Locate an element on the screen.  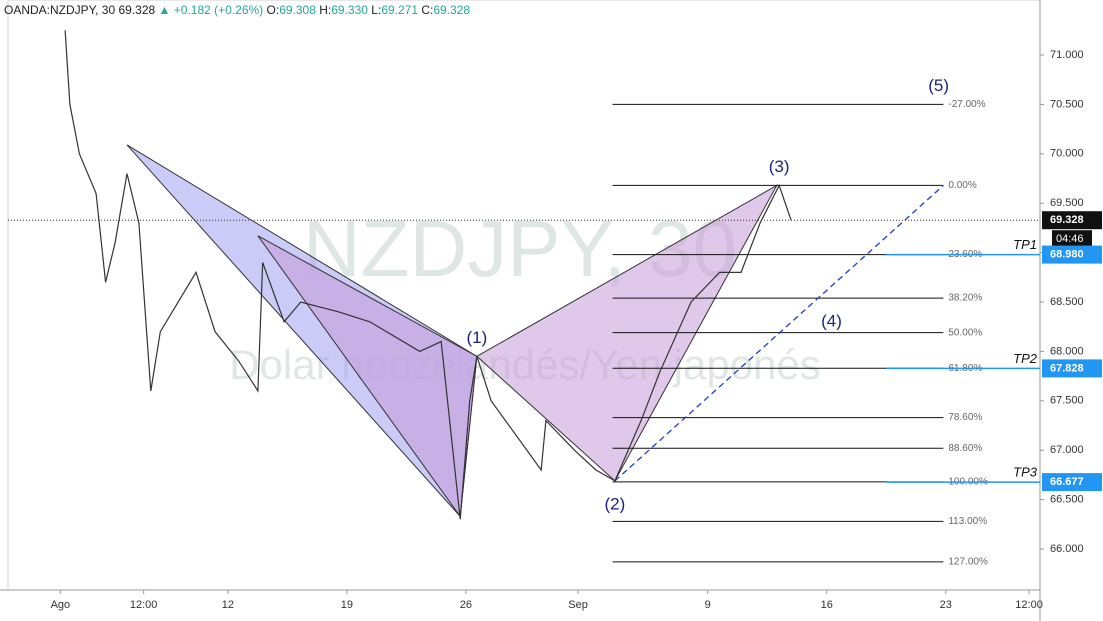
fib-label: 50.00% is located at coordinates (965, 332).